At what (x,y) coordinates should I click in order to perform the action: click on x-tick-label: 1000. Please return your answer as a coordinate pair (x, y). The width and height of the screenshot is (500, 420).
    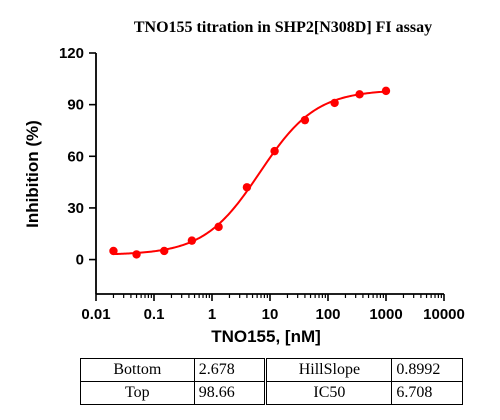
    Looking at the image, I should click on (385, 314).